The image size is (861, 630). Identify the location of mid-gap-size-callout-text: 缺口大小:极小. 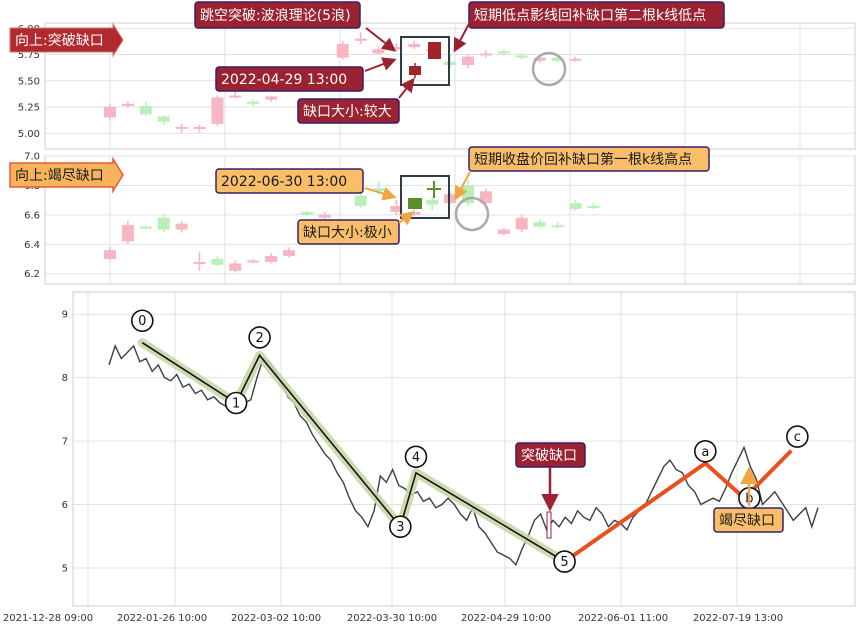
(347, 233).